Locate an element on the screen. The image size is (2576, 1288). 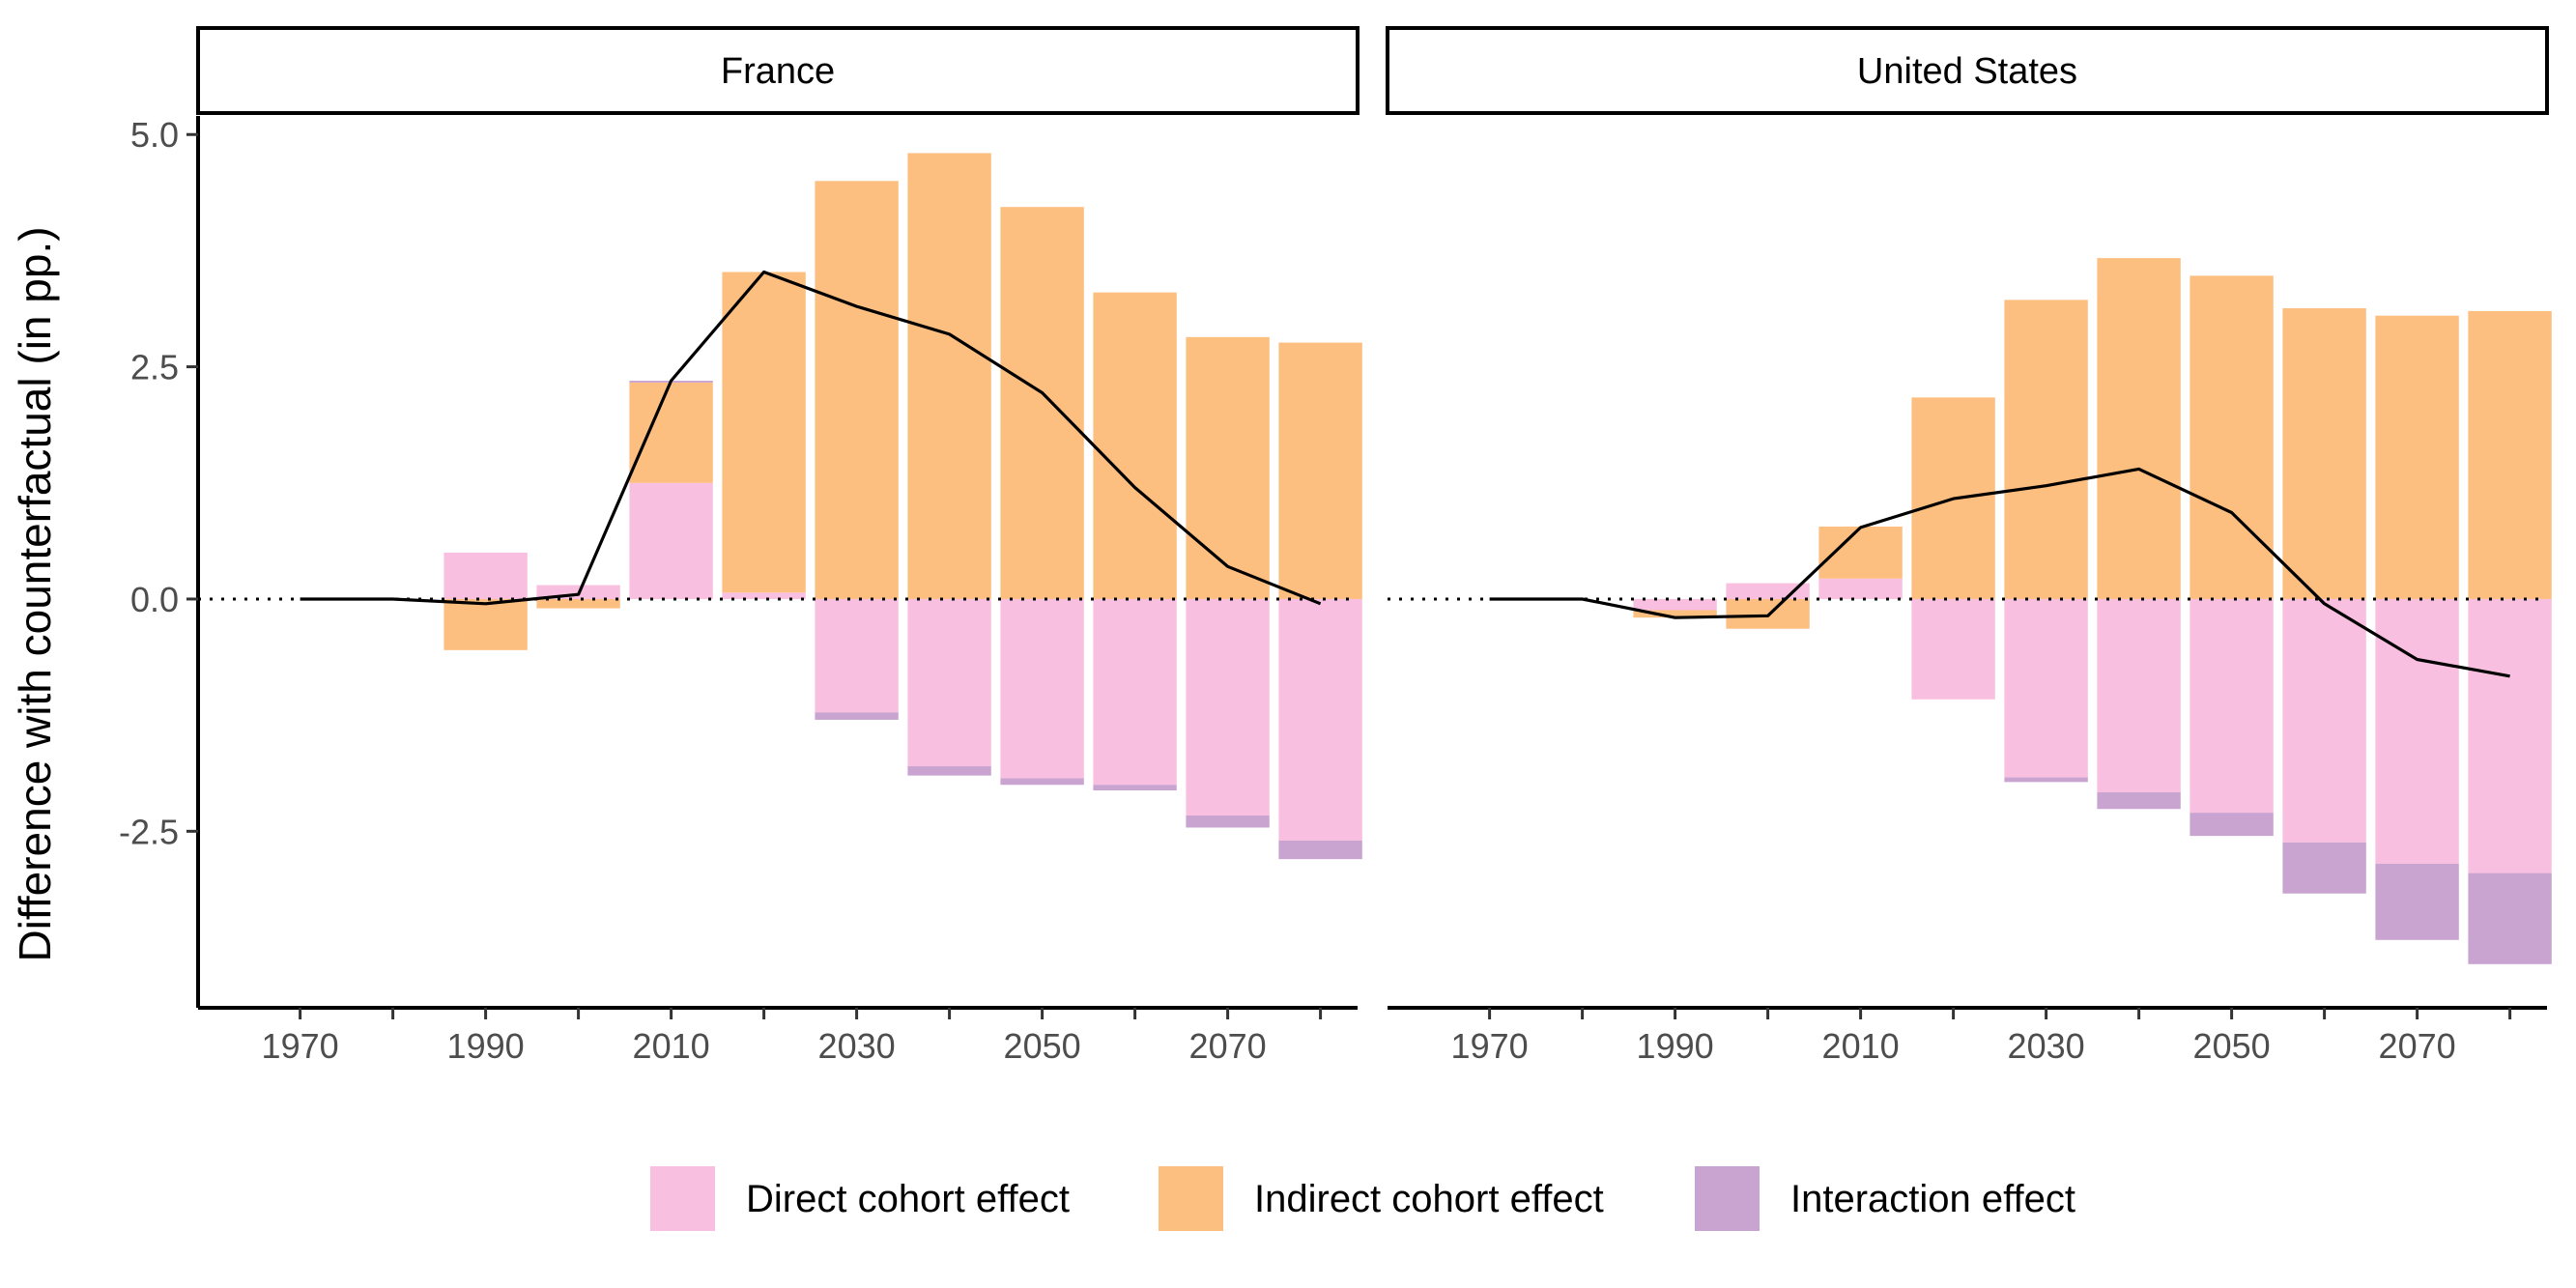
legend-item: Direct cohort effect is located at coordinates (860, 1199).